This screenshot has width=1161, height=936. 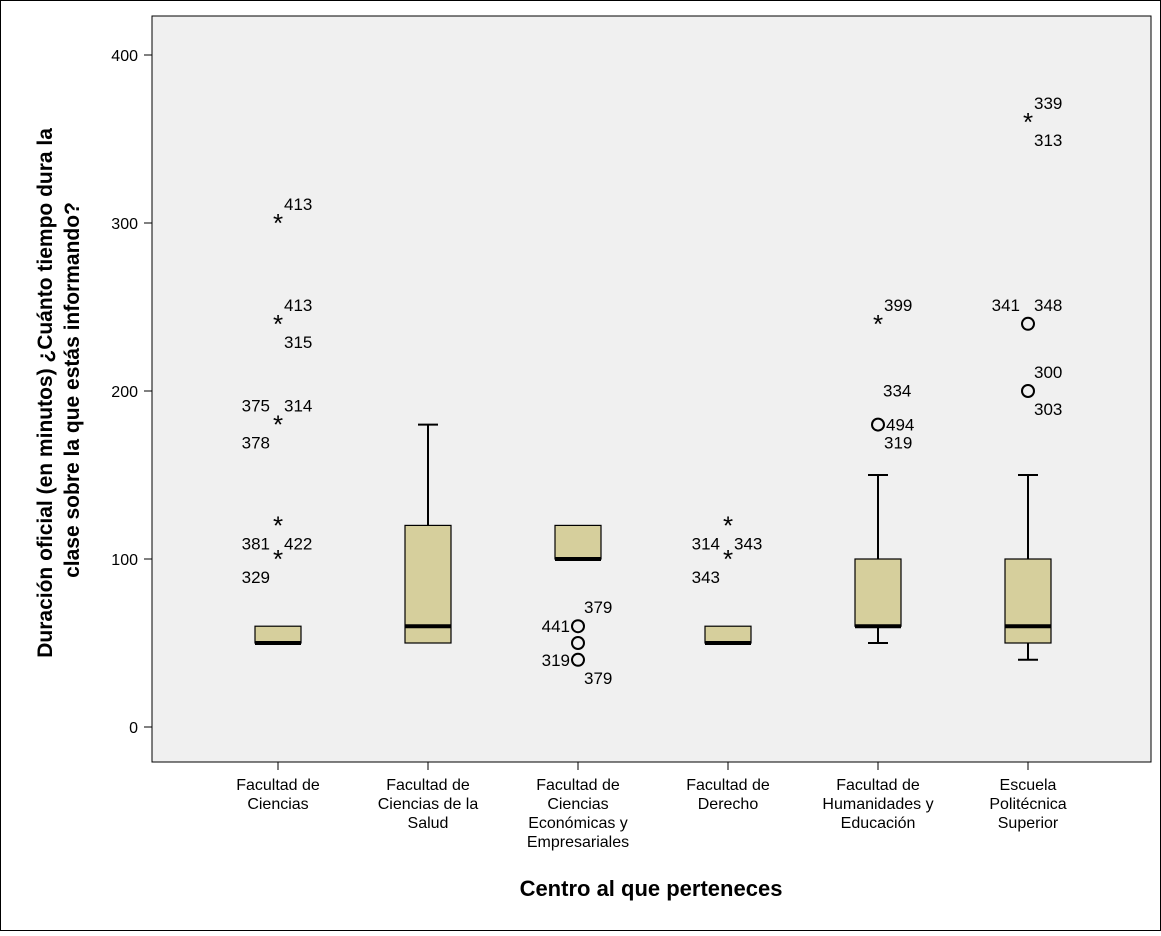 I want to click on outlier-label: 422, so click(x=298, y=543).